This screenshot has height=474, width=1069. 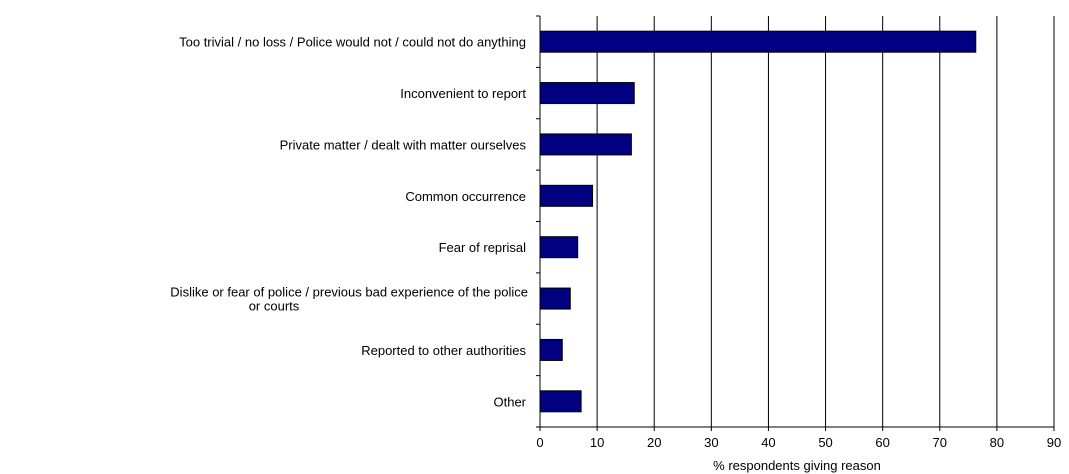 I want to click on category-label: Other, so click(x=509, y=401).